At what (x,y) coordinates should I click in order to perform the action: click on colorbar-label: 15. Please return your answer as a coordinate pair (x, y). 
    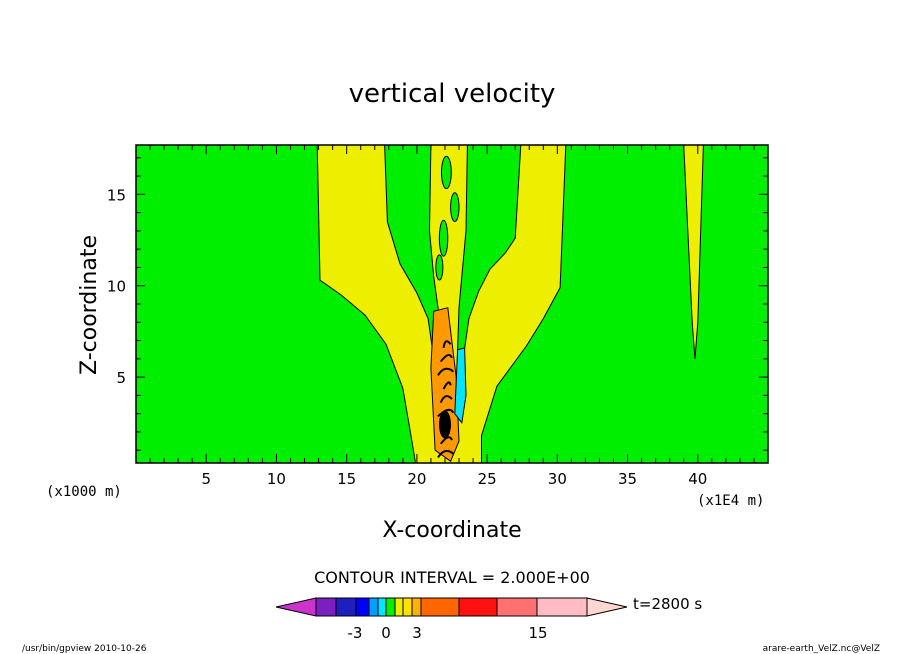
    Looking at the image, I should click on (537, 633).